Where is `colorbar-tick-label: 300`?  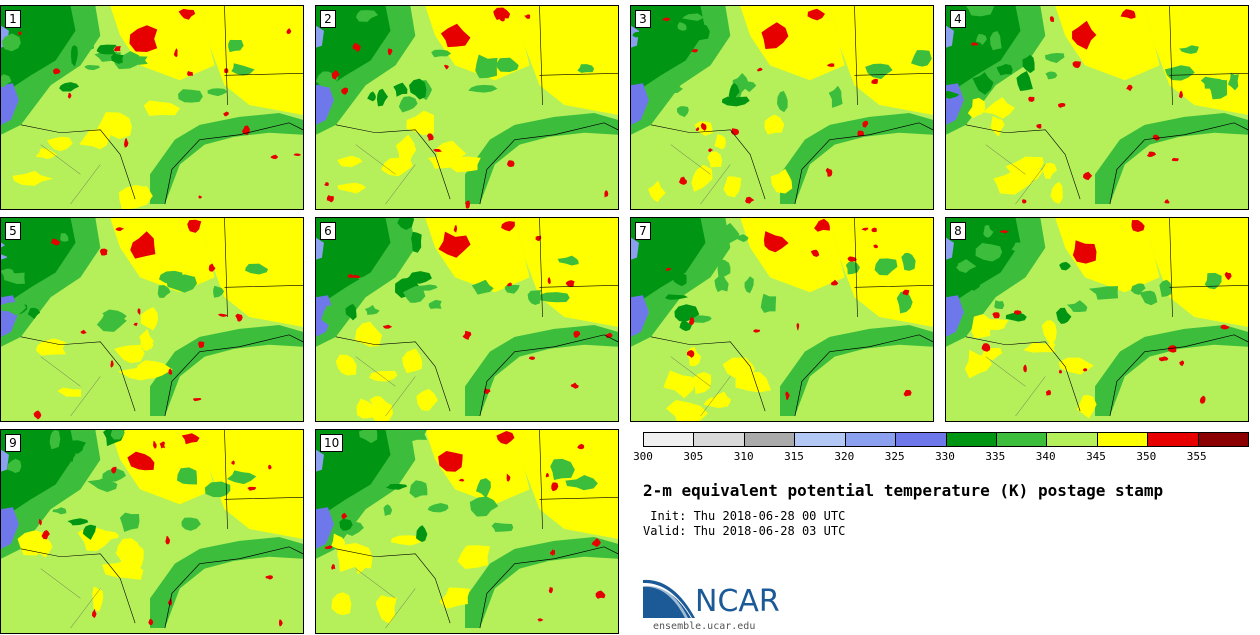
colorbar-tick-label: 300 is located at coordinates (643, 456).